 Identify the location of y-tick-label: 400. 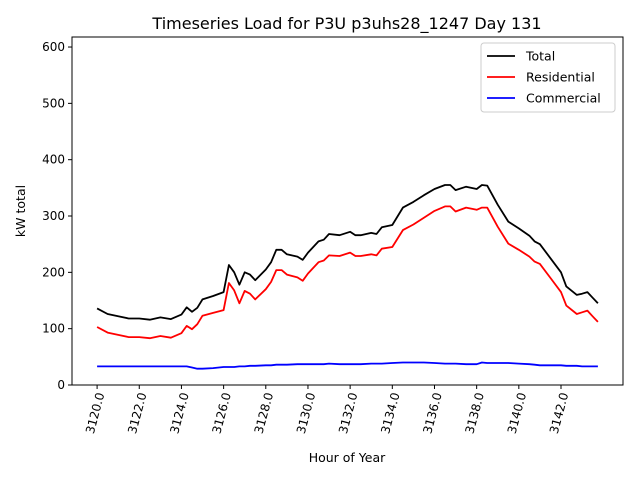
(53, 160).